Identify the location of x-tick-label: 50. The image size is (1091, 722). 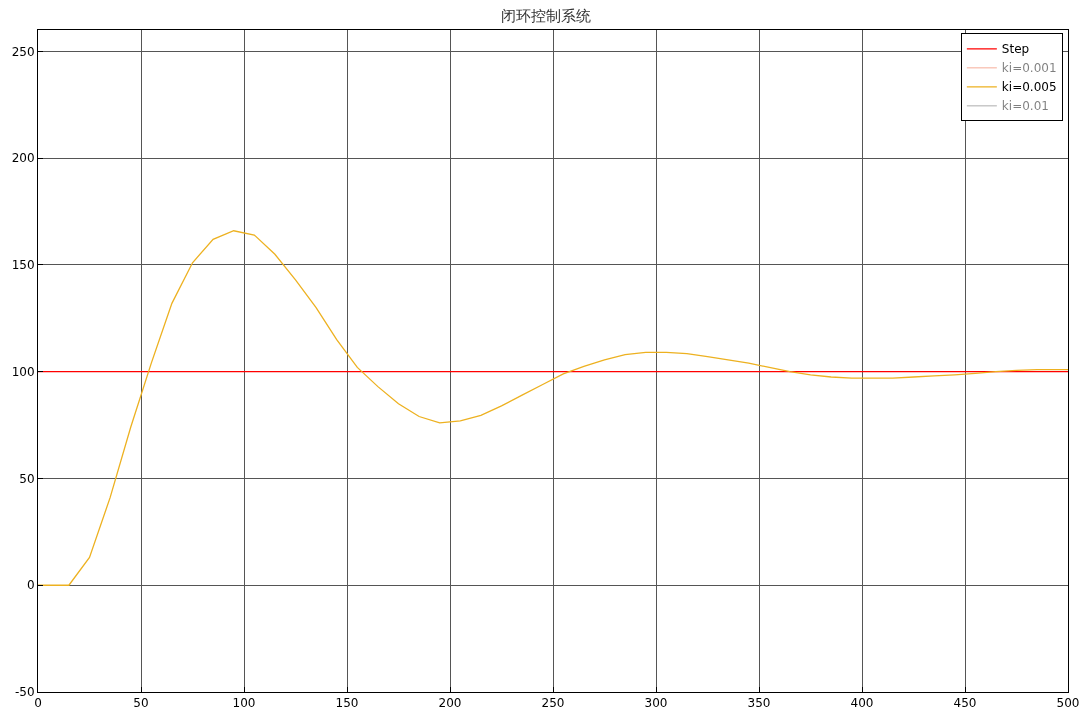
(141, 703).